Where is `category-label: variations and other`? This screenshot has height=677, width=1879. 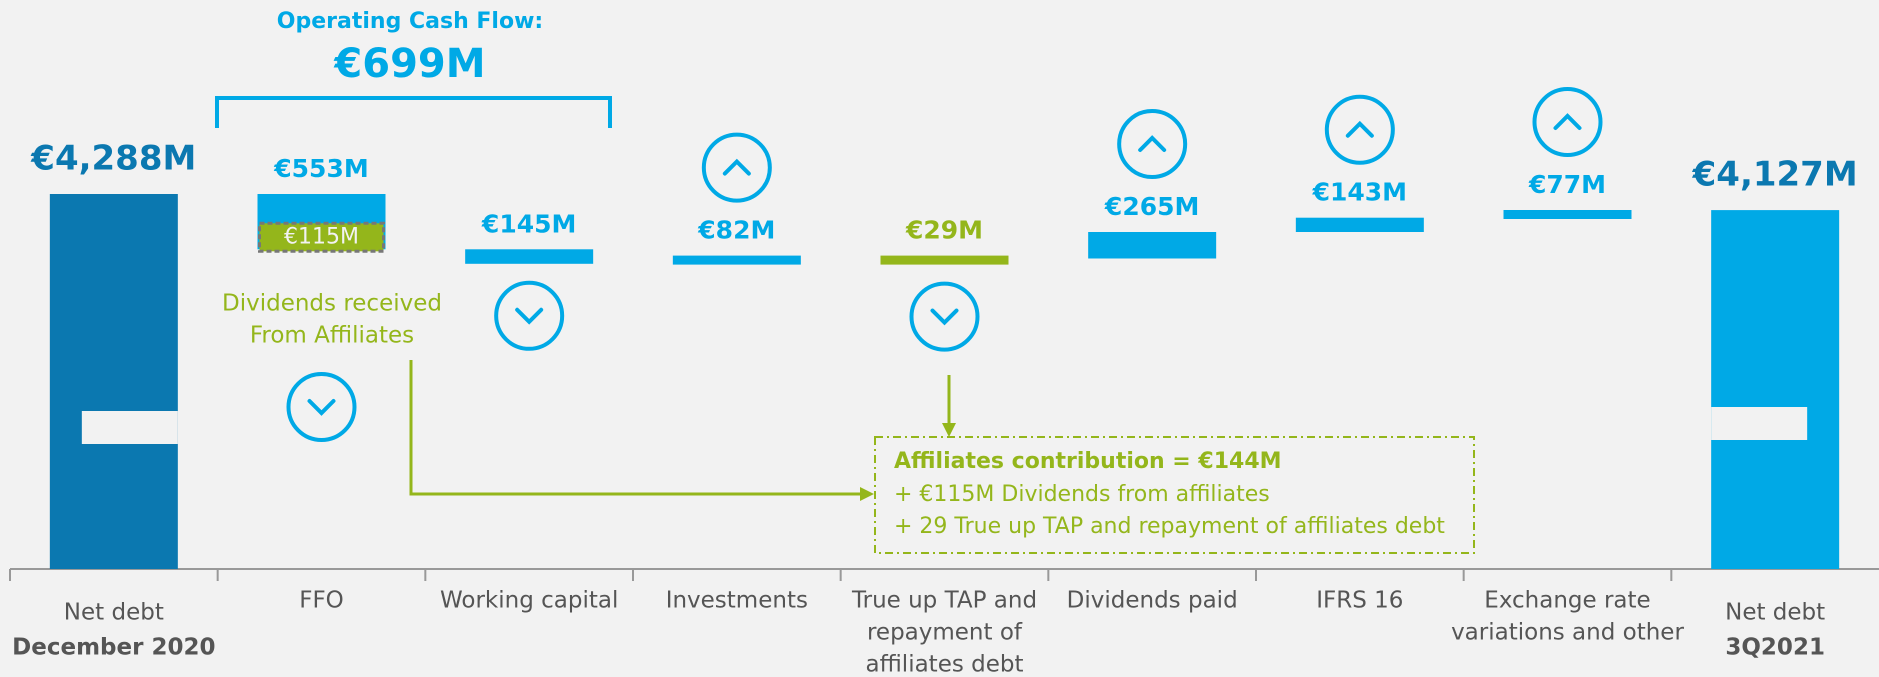
category-label: variations and other is located at coordinates (1567, 633).